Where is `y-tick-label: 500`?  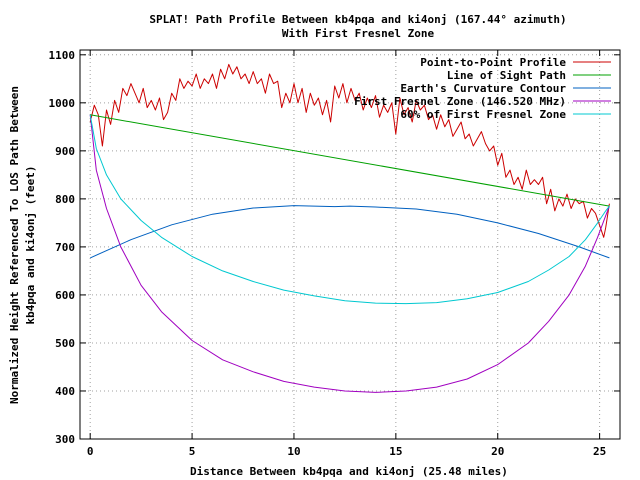
y-tick-label: 500 is located at coordinates (65, 343).